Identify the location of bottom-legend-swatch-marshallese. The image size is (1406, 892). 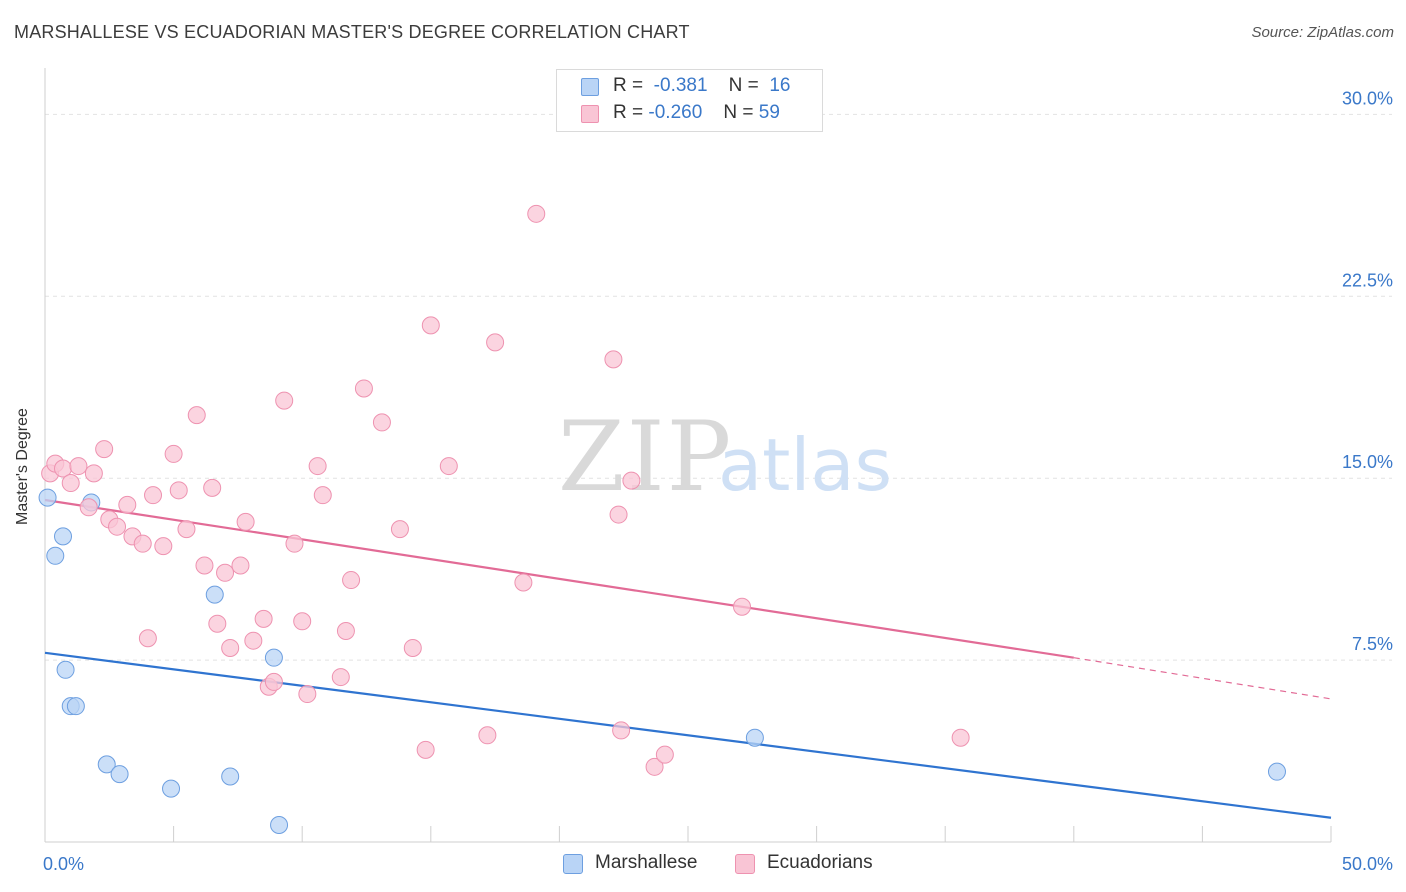
(573, 864).